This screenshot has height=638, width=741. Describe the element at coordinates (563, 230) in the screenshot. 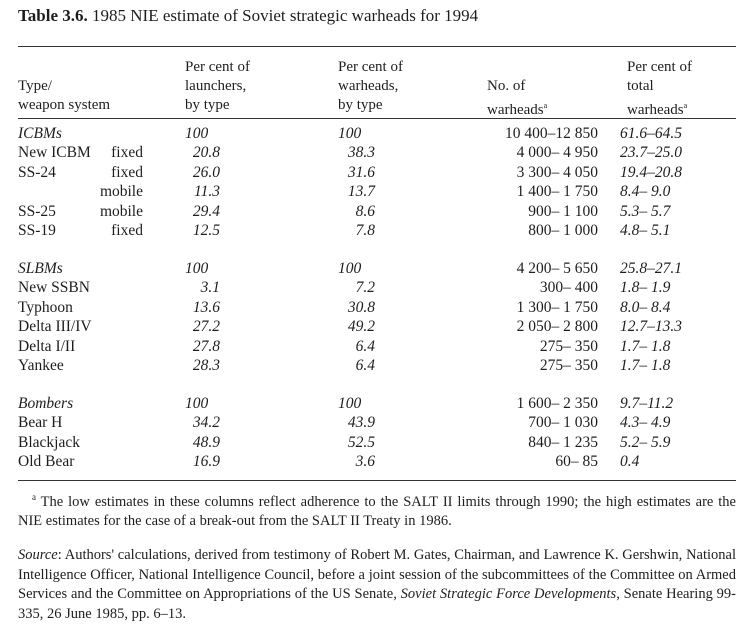

I see `cell-number: 800– 1 000` at that location.